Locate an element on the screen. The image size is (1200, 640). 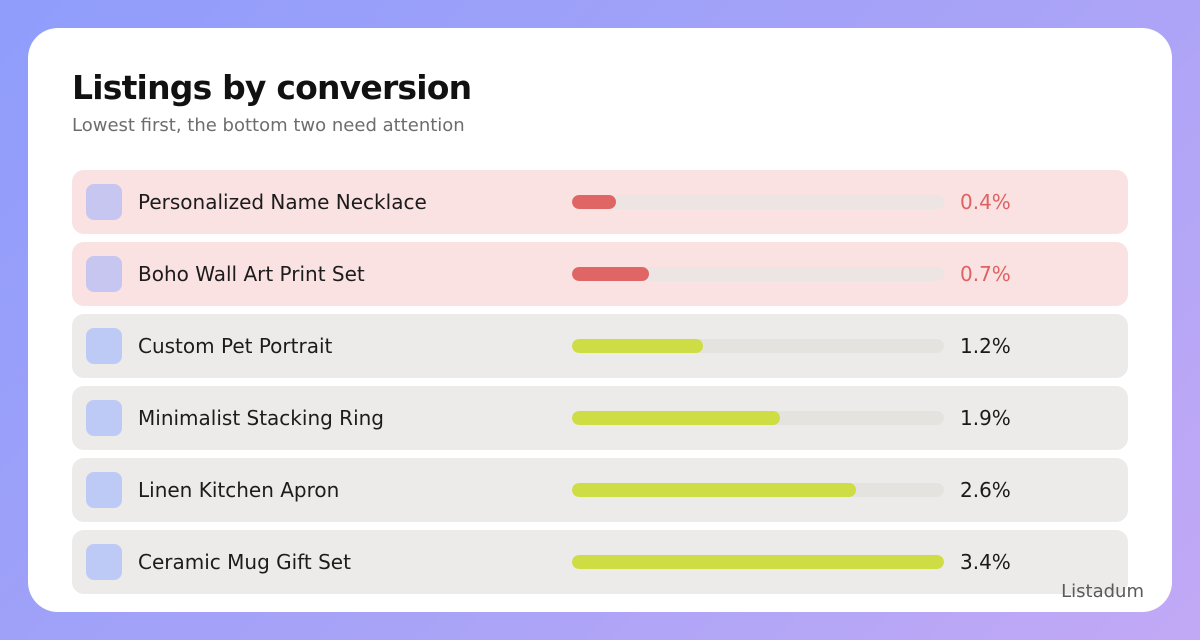
listing-row: Personalized Name Necklace 0.4% is located at coordinates (600, 202).